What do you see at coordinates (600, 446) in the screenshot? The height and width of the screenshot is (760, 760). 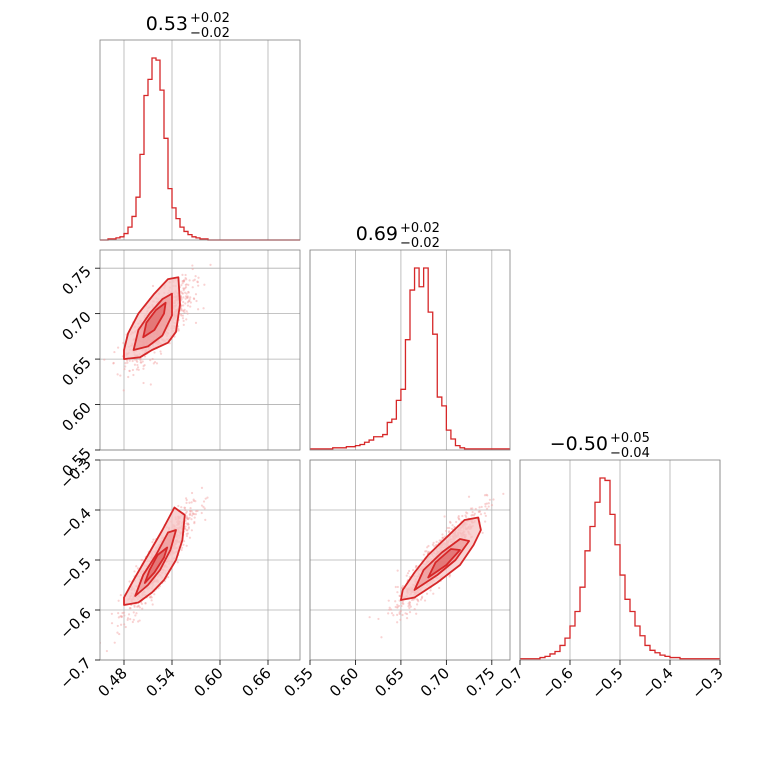 I see `diag-title-2: −0.50 +0.05−0.04` at bounding box center [600, 446].